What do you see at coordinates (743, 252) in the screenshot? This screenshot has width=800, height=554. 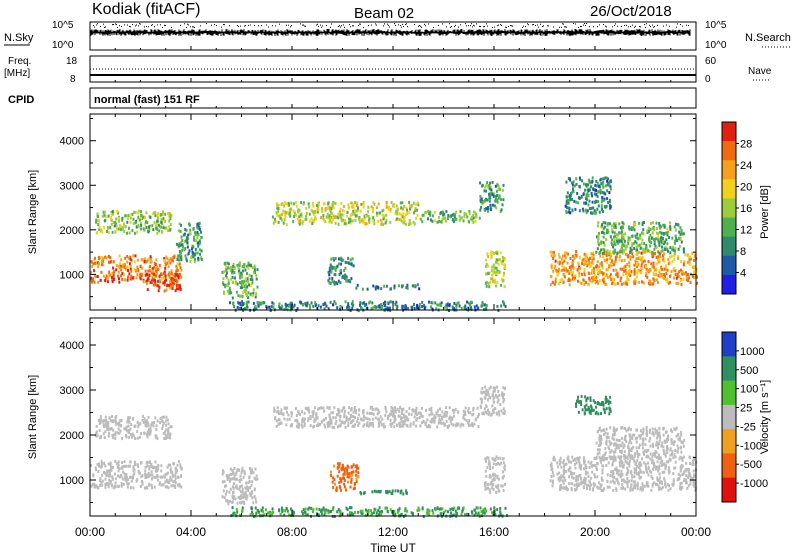 I see `colorbar-tick-label: 8` at bounding box center [743, 252].